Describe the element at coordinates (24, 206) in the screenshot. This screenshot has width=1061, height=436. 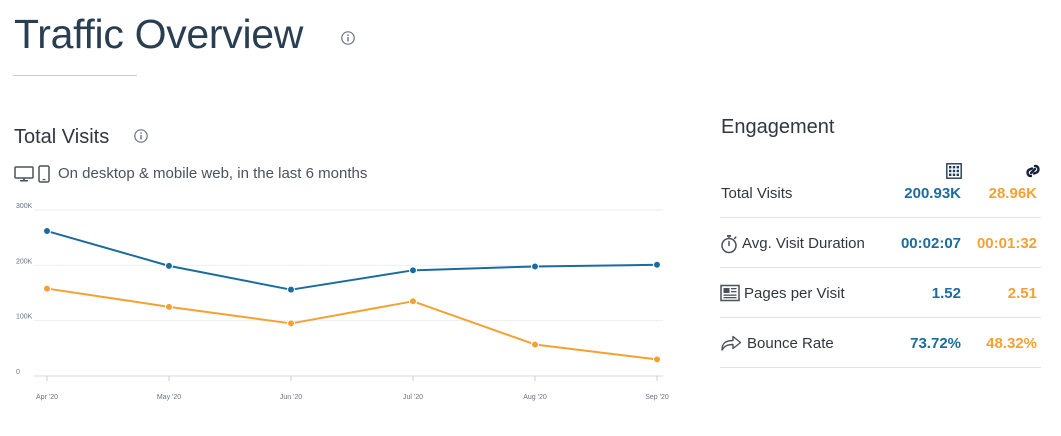
I see `y-tick-label: 300K` at that location.